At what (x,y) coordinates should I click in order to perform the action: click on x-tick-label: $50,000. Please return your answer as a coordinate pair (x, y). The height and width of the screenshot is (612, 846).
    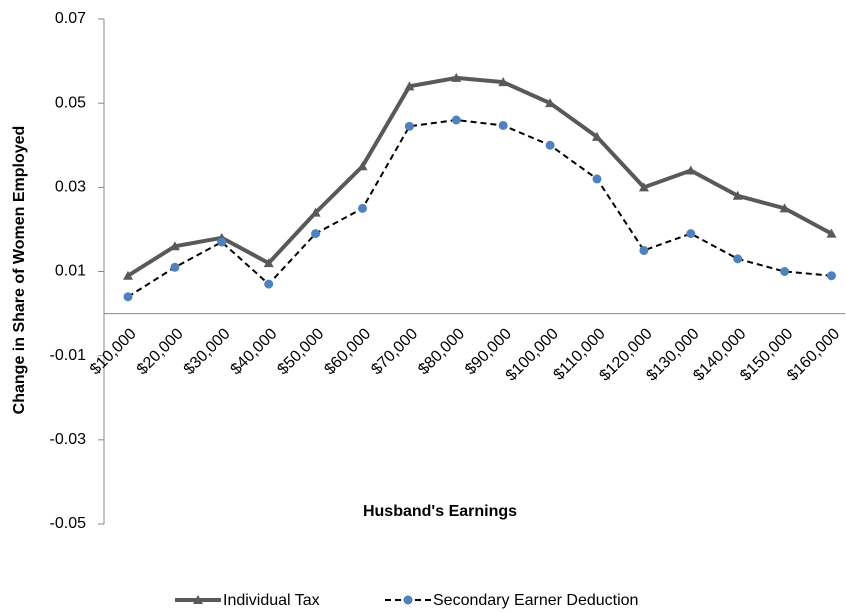
    Looking at the image, I should click on (300, 351).